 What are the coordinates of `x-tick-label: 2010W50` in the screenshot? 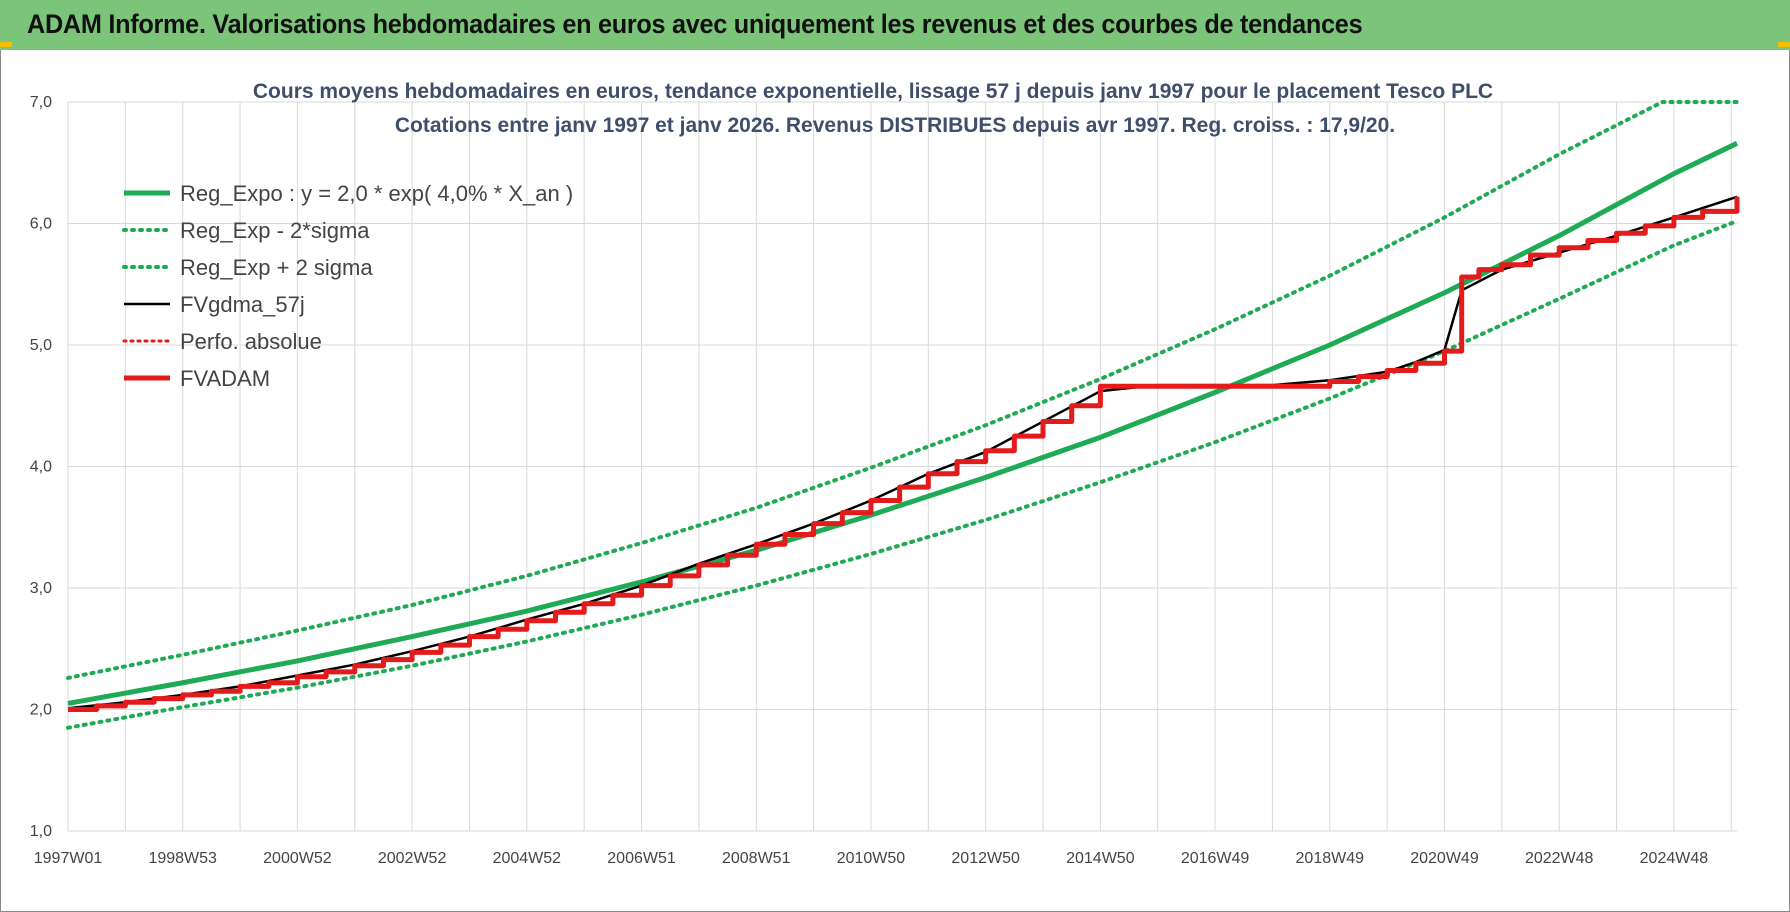 It's located at (871, 858).